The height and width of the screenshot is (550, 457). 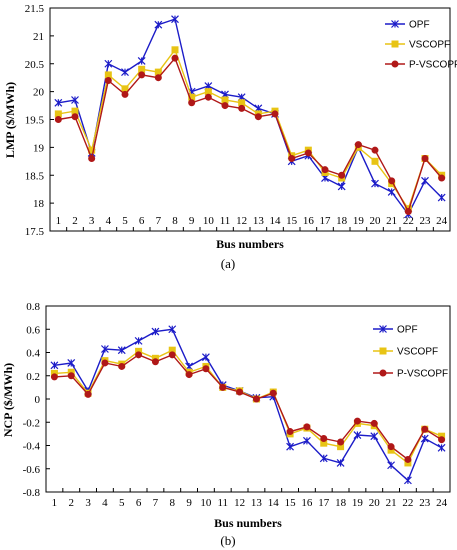 I want to click on legend-label: OPF, so click(x=419, y=25).